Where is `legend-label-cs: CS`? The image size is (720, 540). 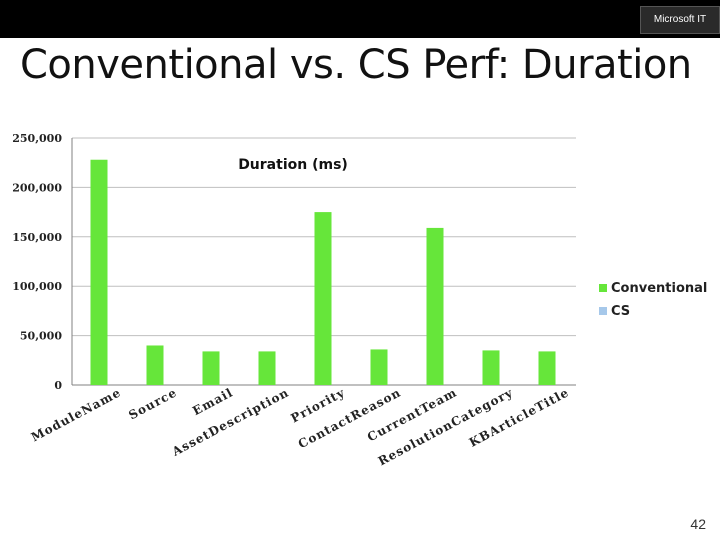
legend-label-cs: CS is located at coordinates (620, 311).